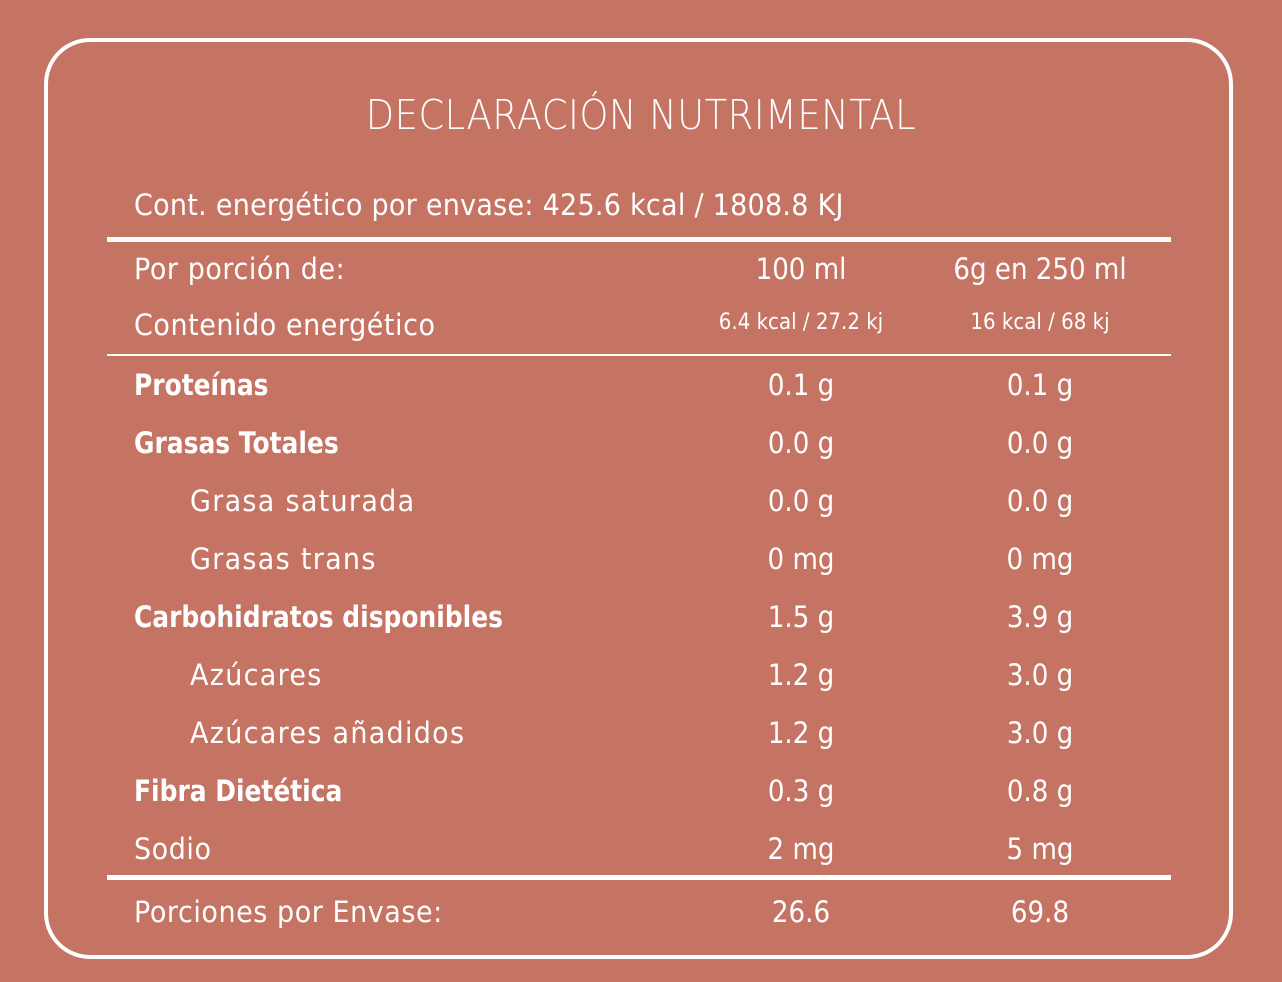  What do you see at coordinates (641, 385) in the screenshot?
I see `table-row: Proteínas 0.1 g 0.1 g` at bounding box center [641, 385].